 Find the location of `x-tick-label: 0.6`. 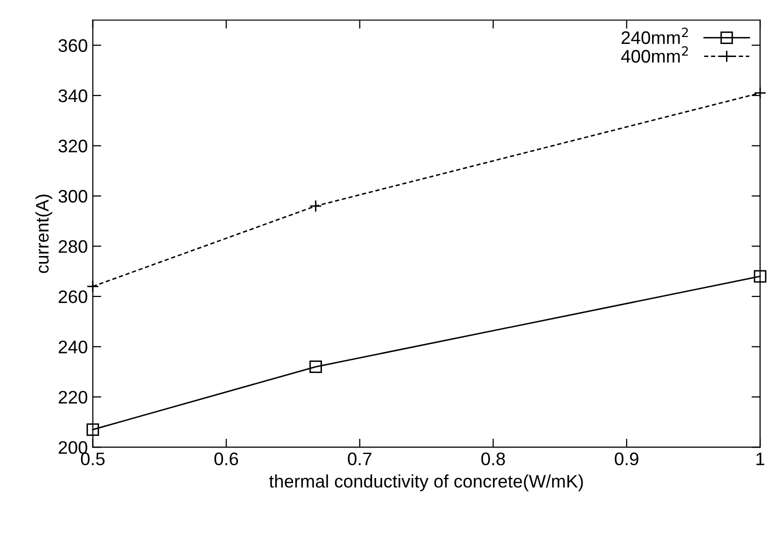

x-tick-label: 0.6 is located at coordinates (226, 459).